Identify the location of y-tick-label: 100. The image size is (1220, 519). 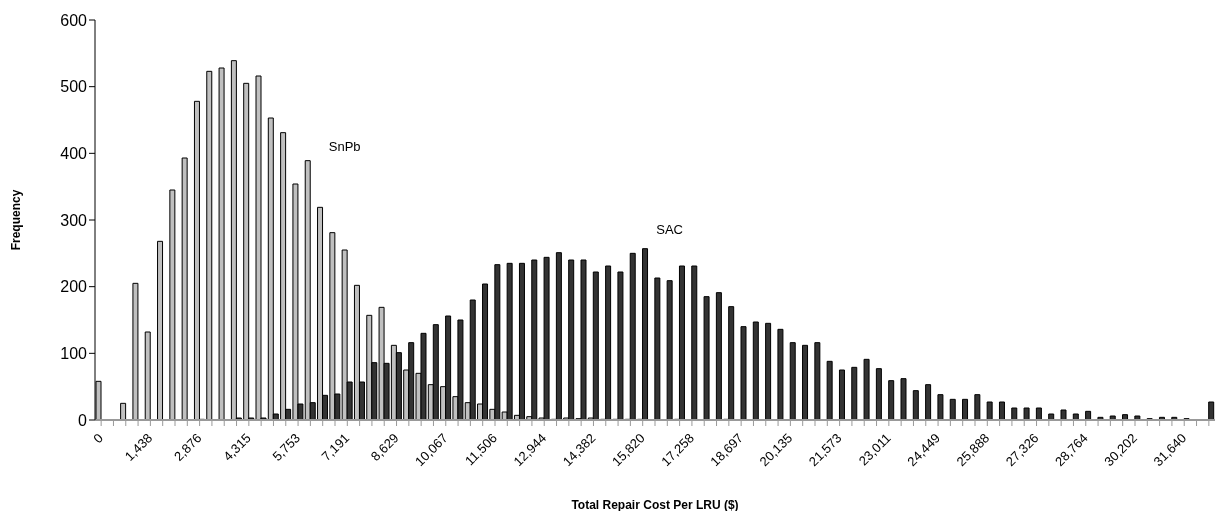
(74, 354).